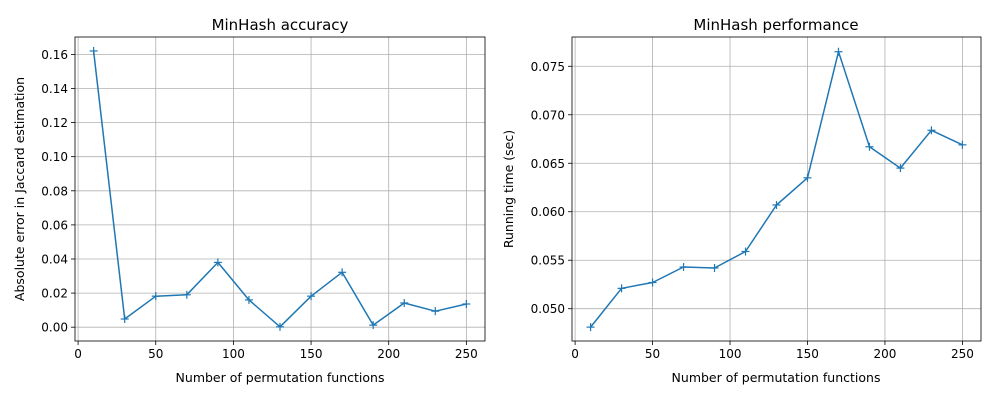  Describe the element at coordinates (466, 354) in the screenshot. I see `accuracy-x-tick-label: 250` at that location.